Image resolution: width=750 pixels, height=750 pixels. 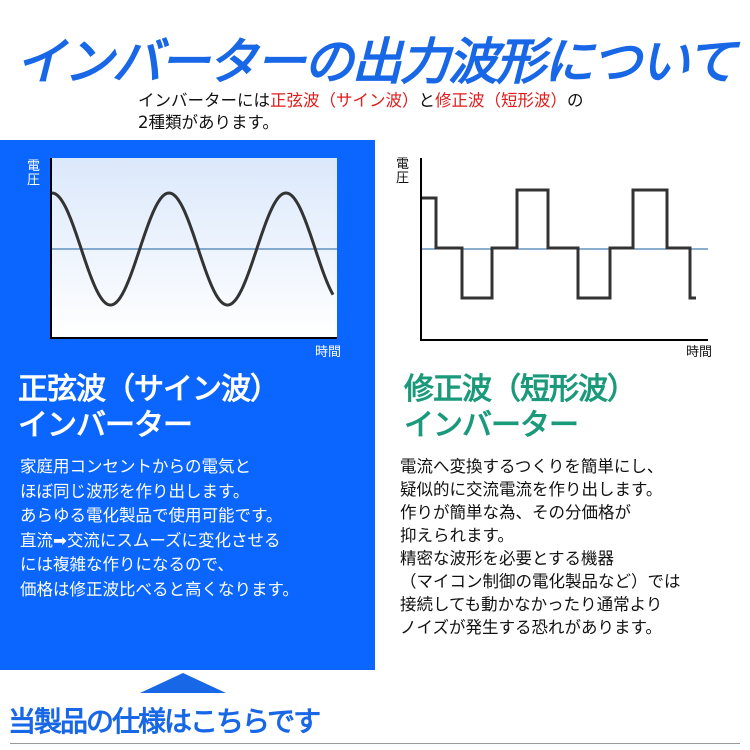 I want to click on sine-chart-bg, so click(x=194, y=248).